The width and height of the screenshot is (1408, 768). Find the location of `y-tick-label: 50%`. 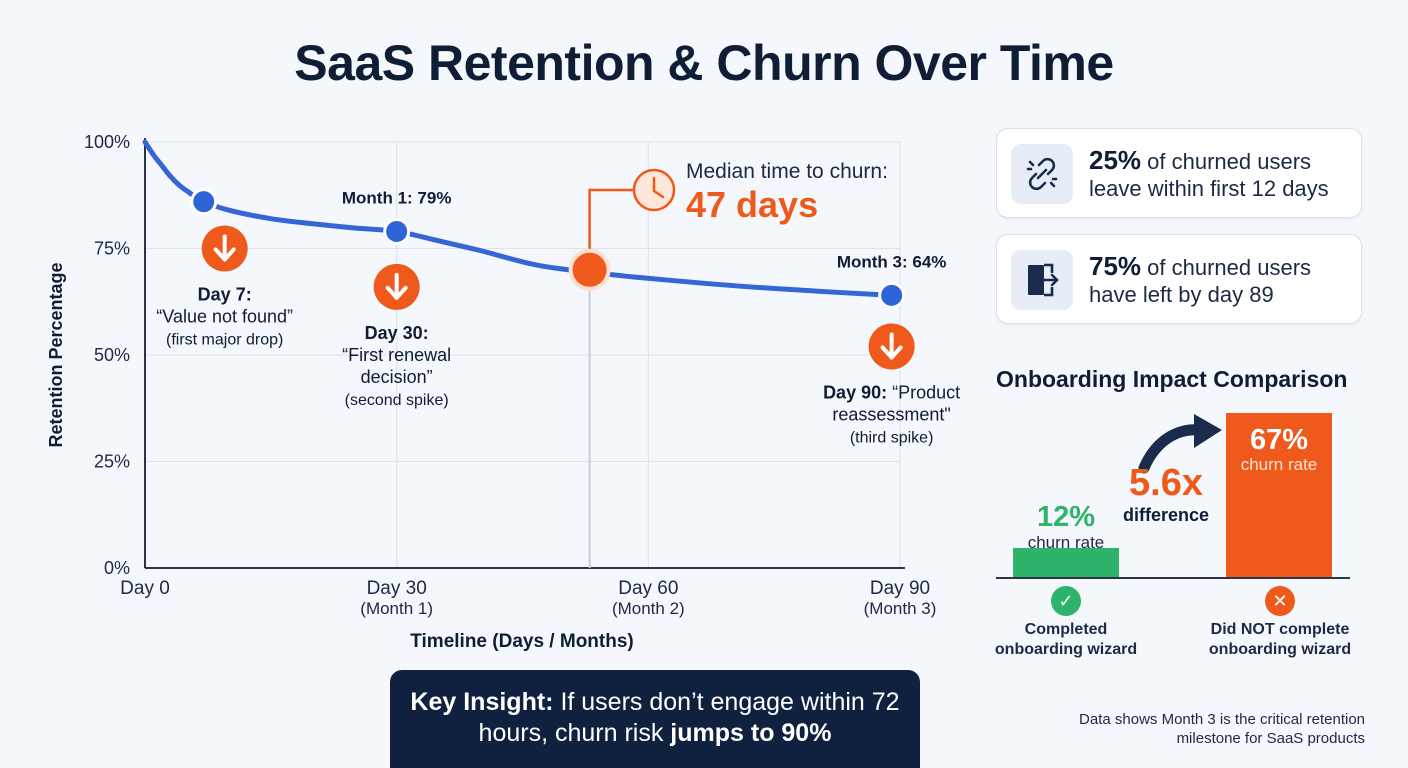

y-tick-label: 50% is located at coordinates (112, 355).